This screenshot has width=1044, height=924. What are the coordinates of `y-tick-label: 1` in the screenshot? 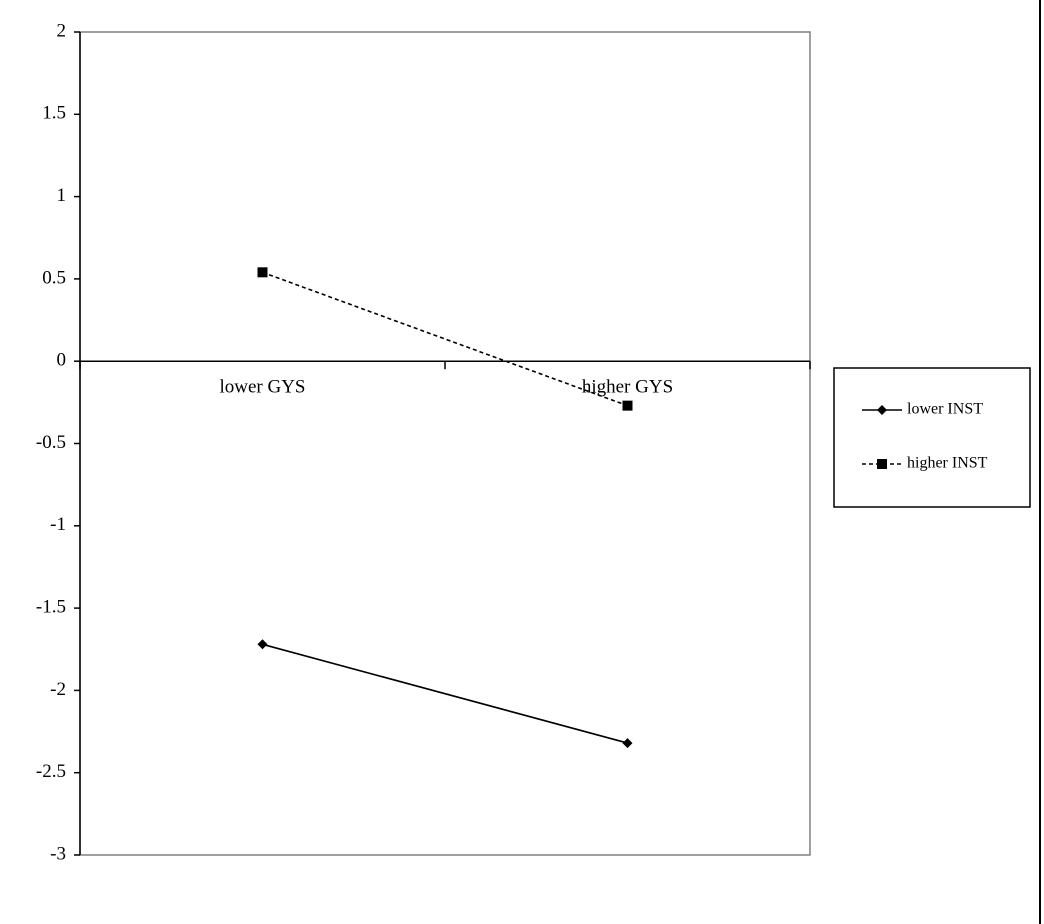 It's located at (62, 195).